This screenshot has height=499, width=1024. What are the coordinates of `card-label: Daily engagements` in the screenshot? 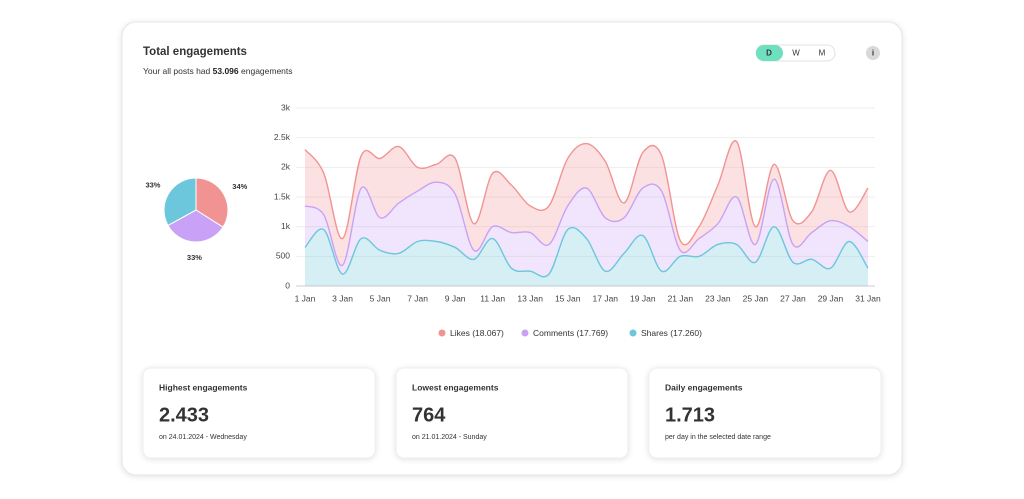 It's located at (704, 387).